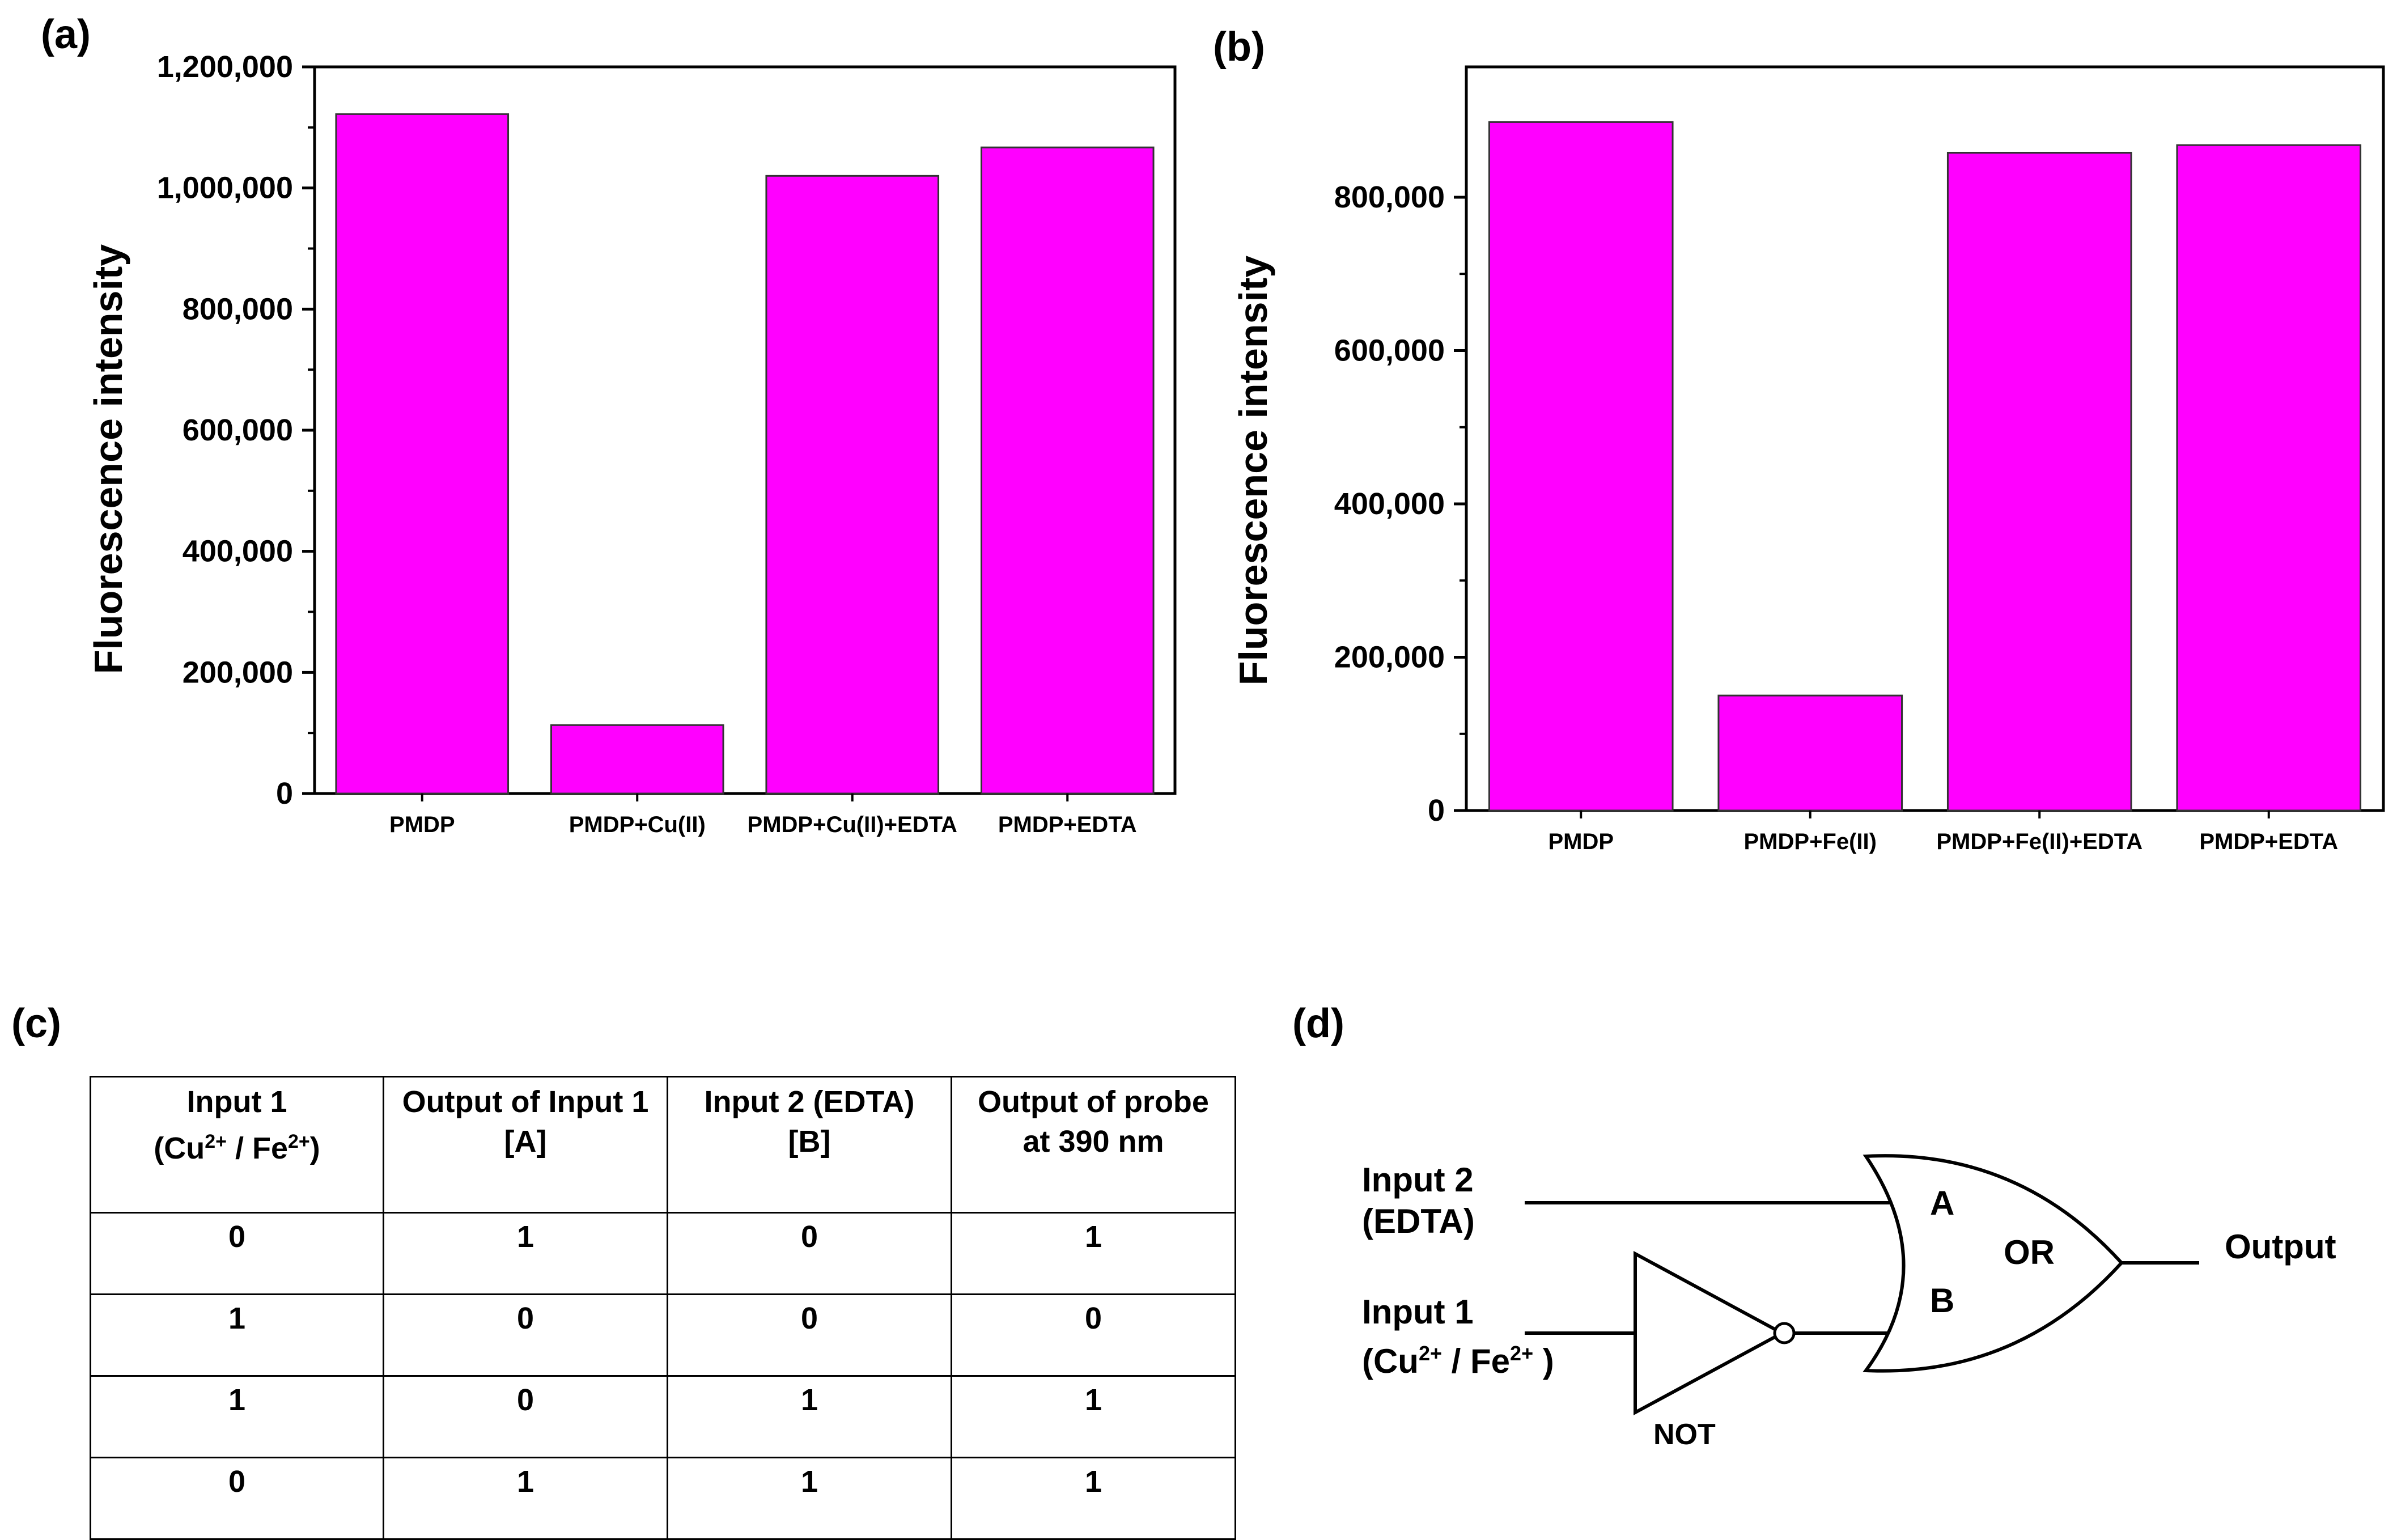  Describe the element at coordinates (525, 1102) in the screenshot. I see `header-line: Output of Input 1` at that location.